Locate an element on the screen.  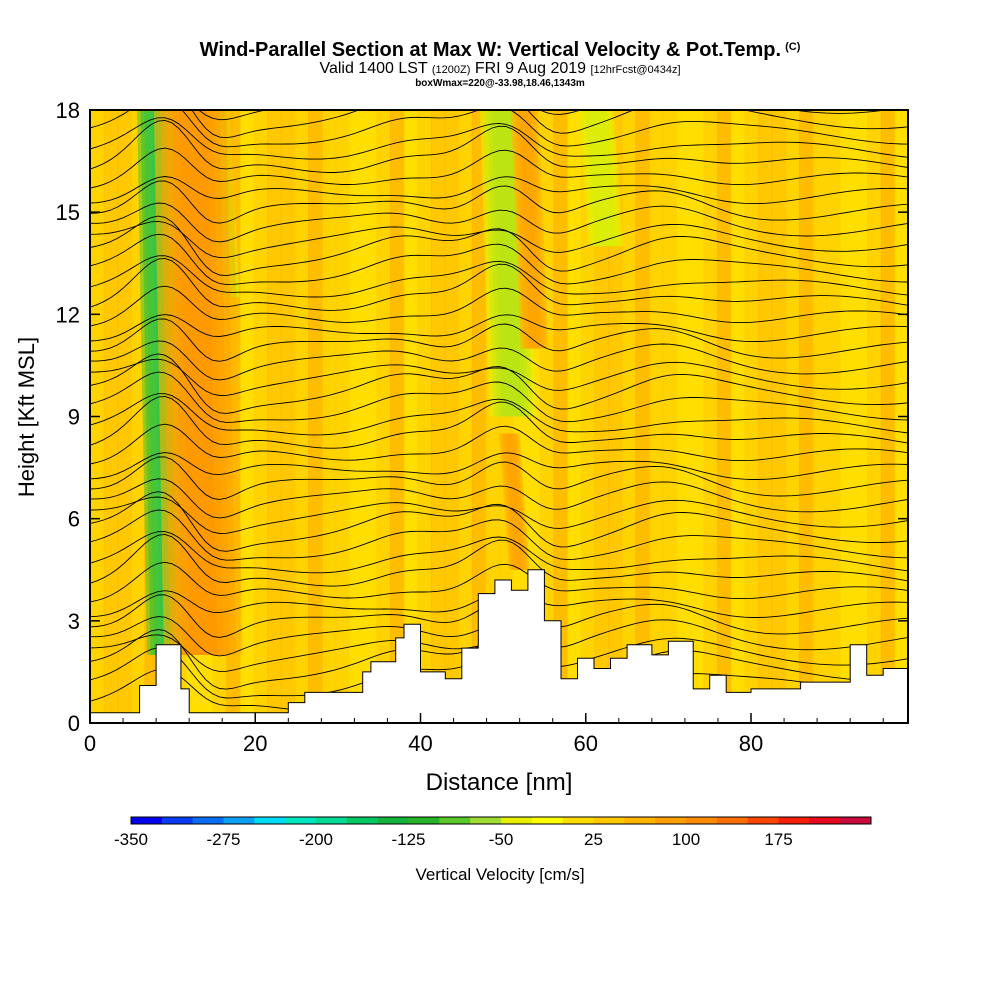
colorbar-tick-label: 175 is located at coordinates (778, 839).